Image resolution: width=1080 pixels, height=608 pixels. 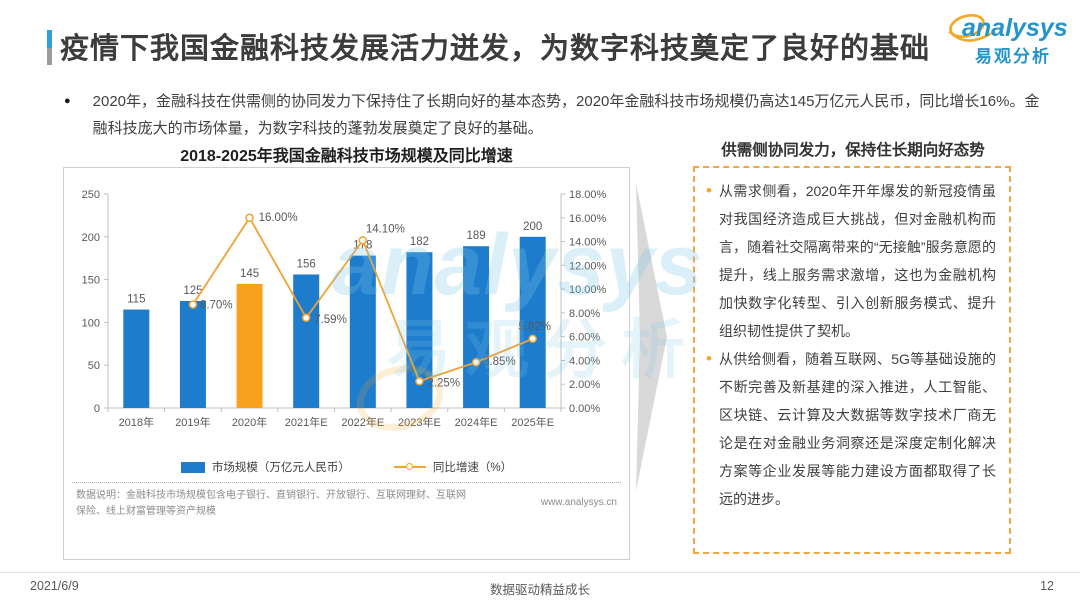 What do you see at coordinates (91, 281) in the screenshot?
I see `svg-text: 150` at bounding box center [91, 281].